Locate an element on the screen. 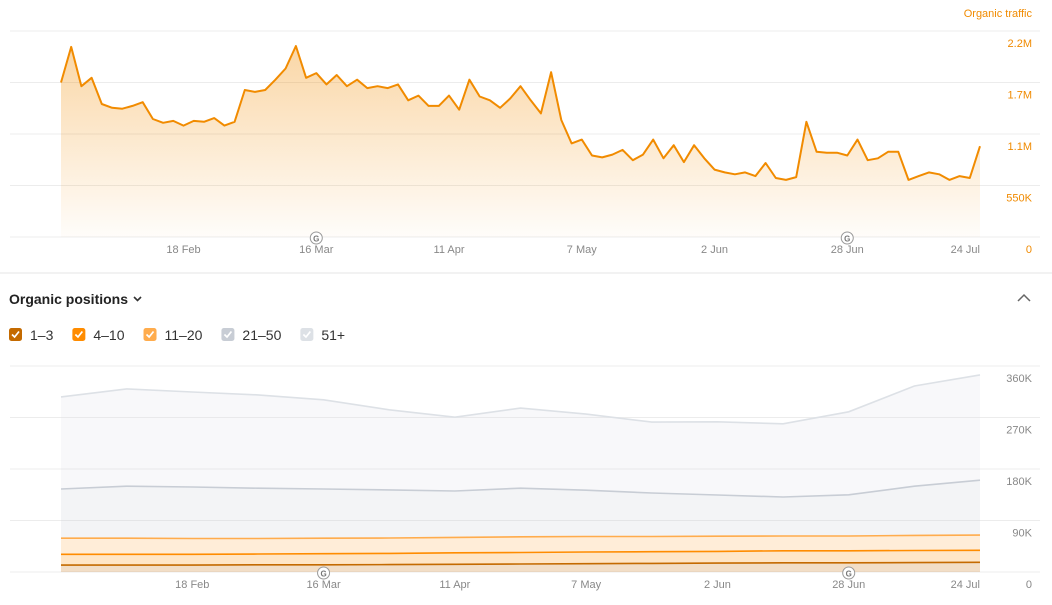  legend-label: Organic traffic is located at coordinates (998, 14).